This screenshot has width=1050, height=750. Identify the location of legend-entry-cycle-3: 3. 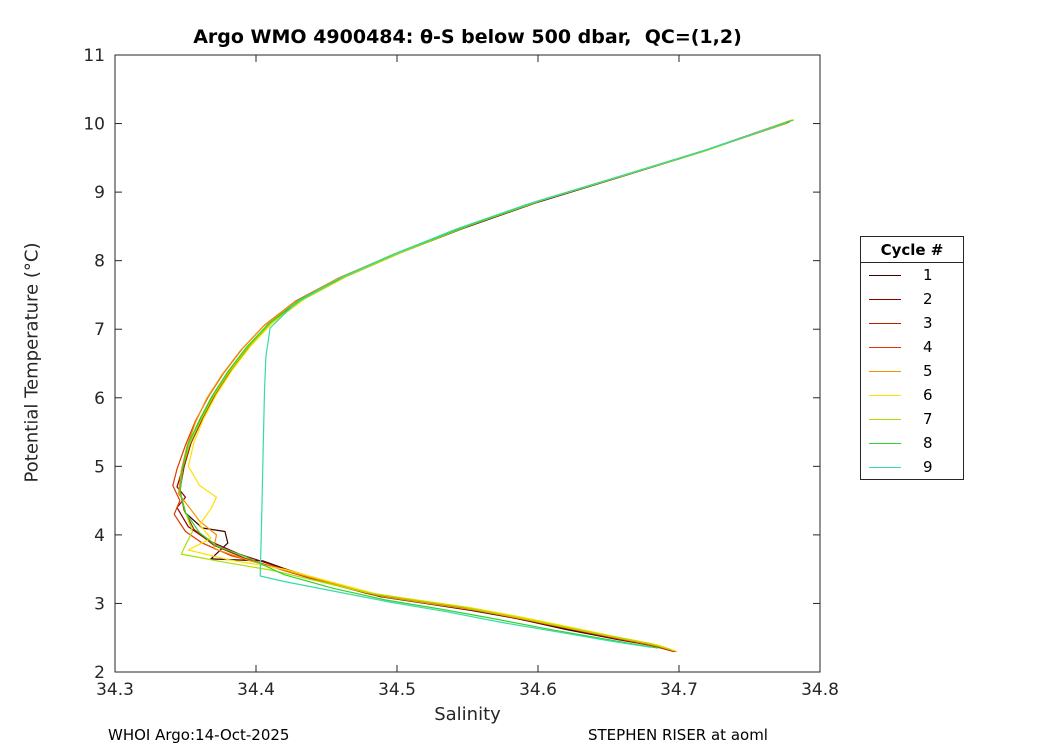
(912, 323).